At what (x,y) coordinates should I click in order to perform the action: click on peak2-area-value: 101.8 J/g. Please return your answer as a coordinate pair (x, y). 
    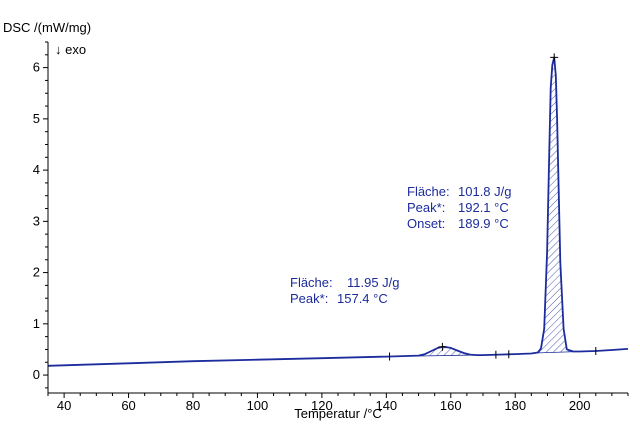
    Looking at the image, I should click on (485, 191).